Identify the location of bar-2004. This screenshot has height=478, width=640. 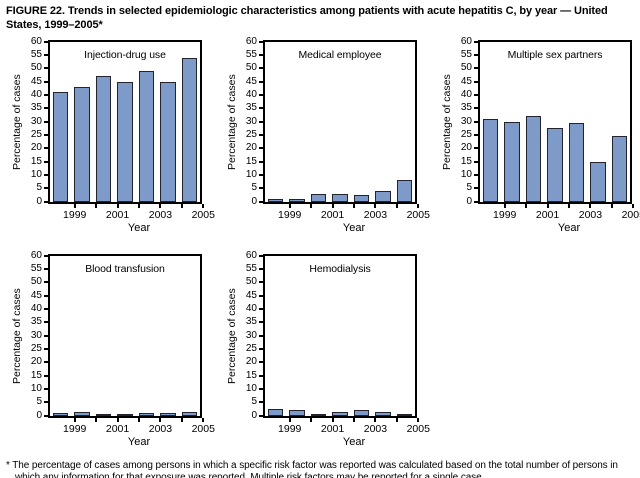
(168, 414).